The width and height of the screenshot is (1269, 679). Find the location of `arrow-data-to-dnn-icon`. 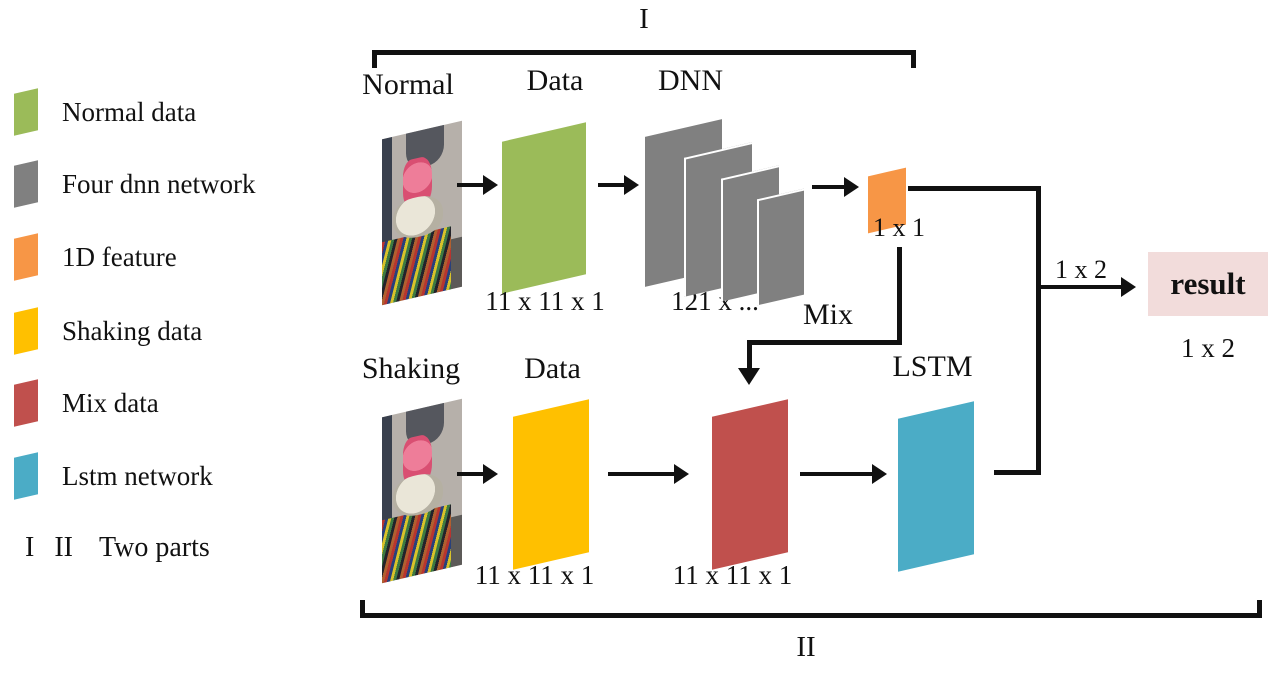

arrow-data-to-dnn-icon is located at coordinates (618, 185).